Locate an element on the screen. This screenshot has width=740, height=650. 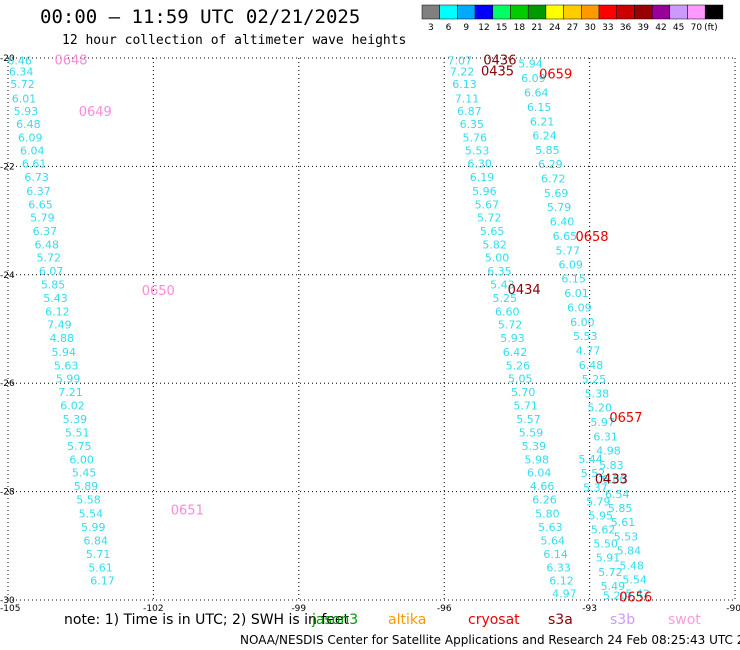
wave-height-point: 6.02 is located at coordinates (72, 405).